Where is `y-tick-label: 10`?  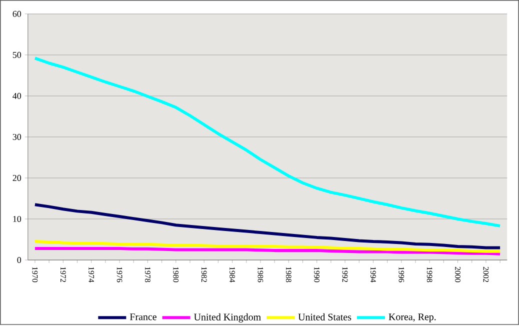 y-tick-label: 10 is located at coordinates (17, 219).